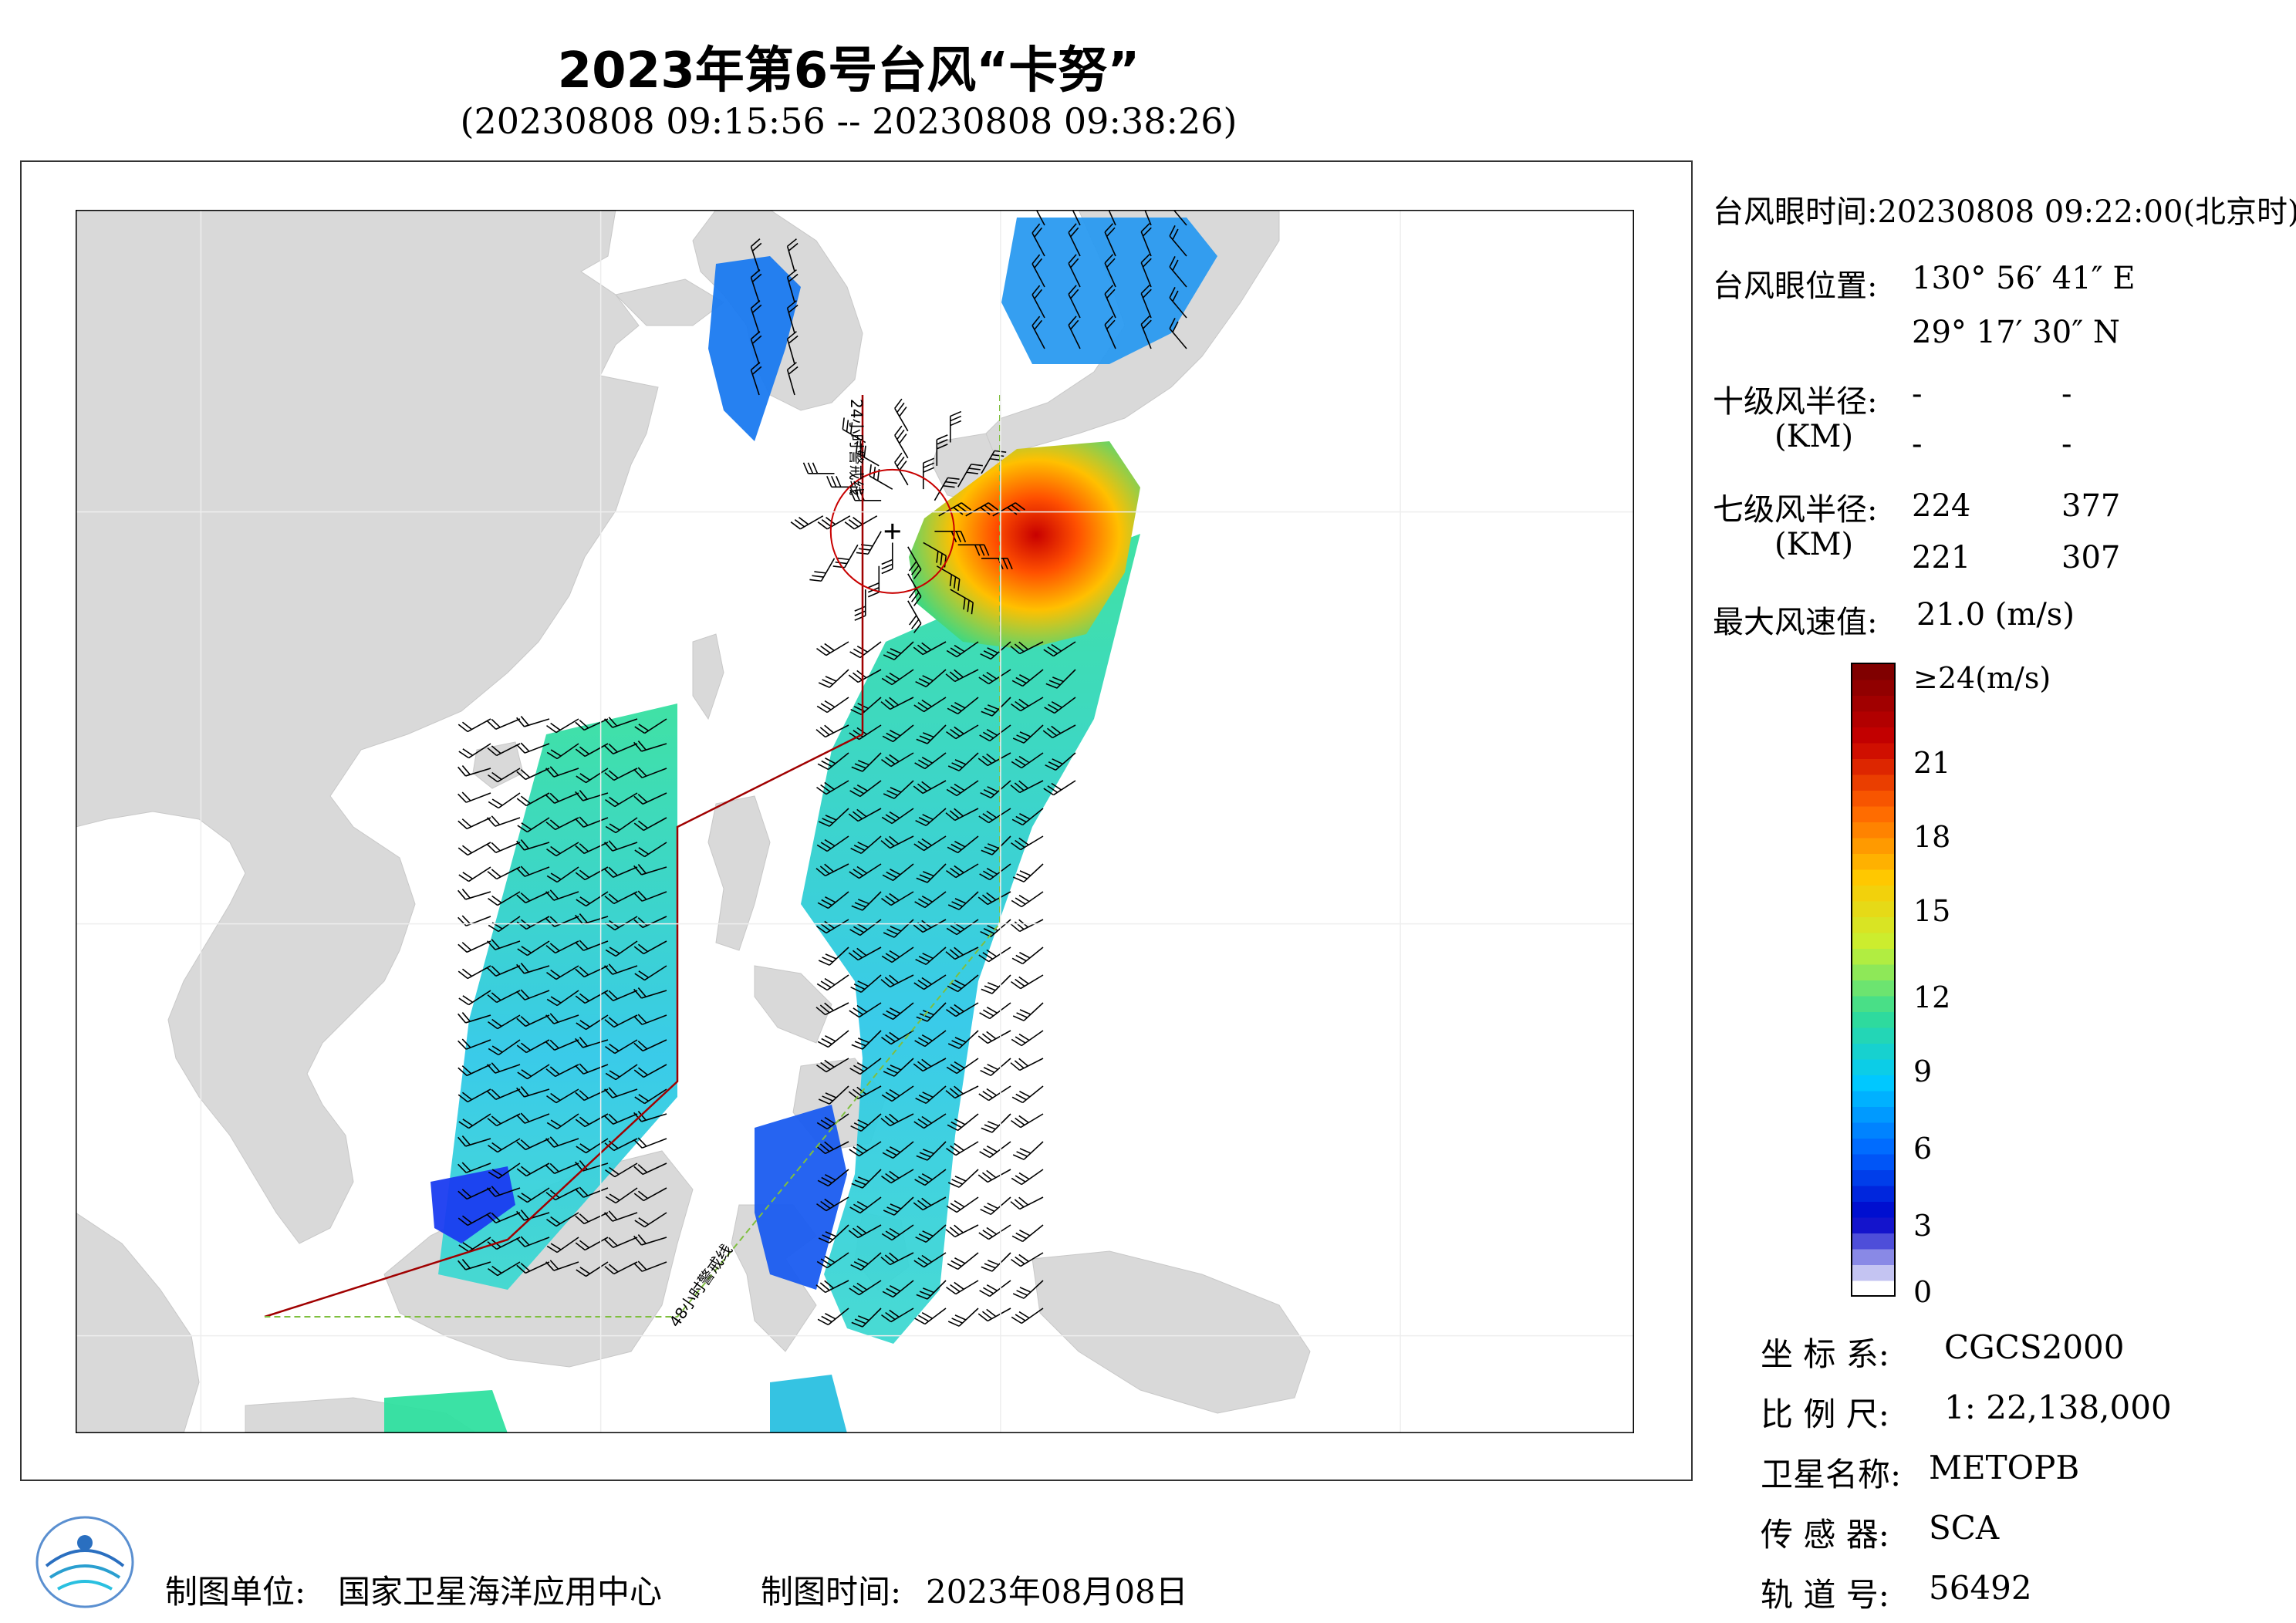 This screenshot has width=2296, height=1623. Describe the element at coordinates (1923, 1226) in the screenshot. I see `colorbar-label: 3` at that location.